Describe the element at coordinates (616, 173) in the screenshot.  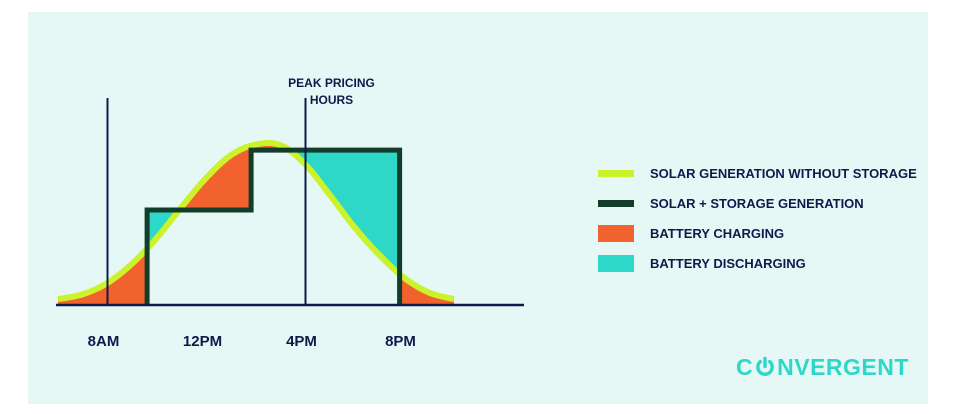
I see `legend-swatch-lime-line` at that location.